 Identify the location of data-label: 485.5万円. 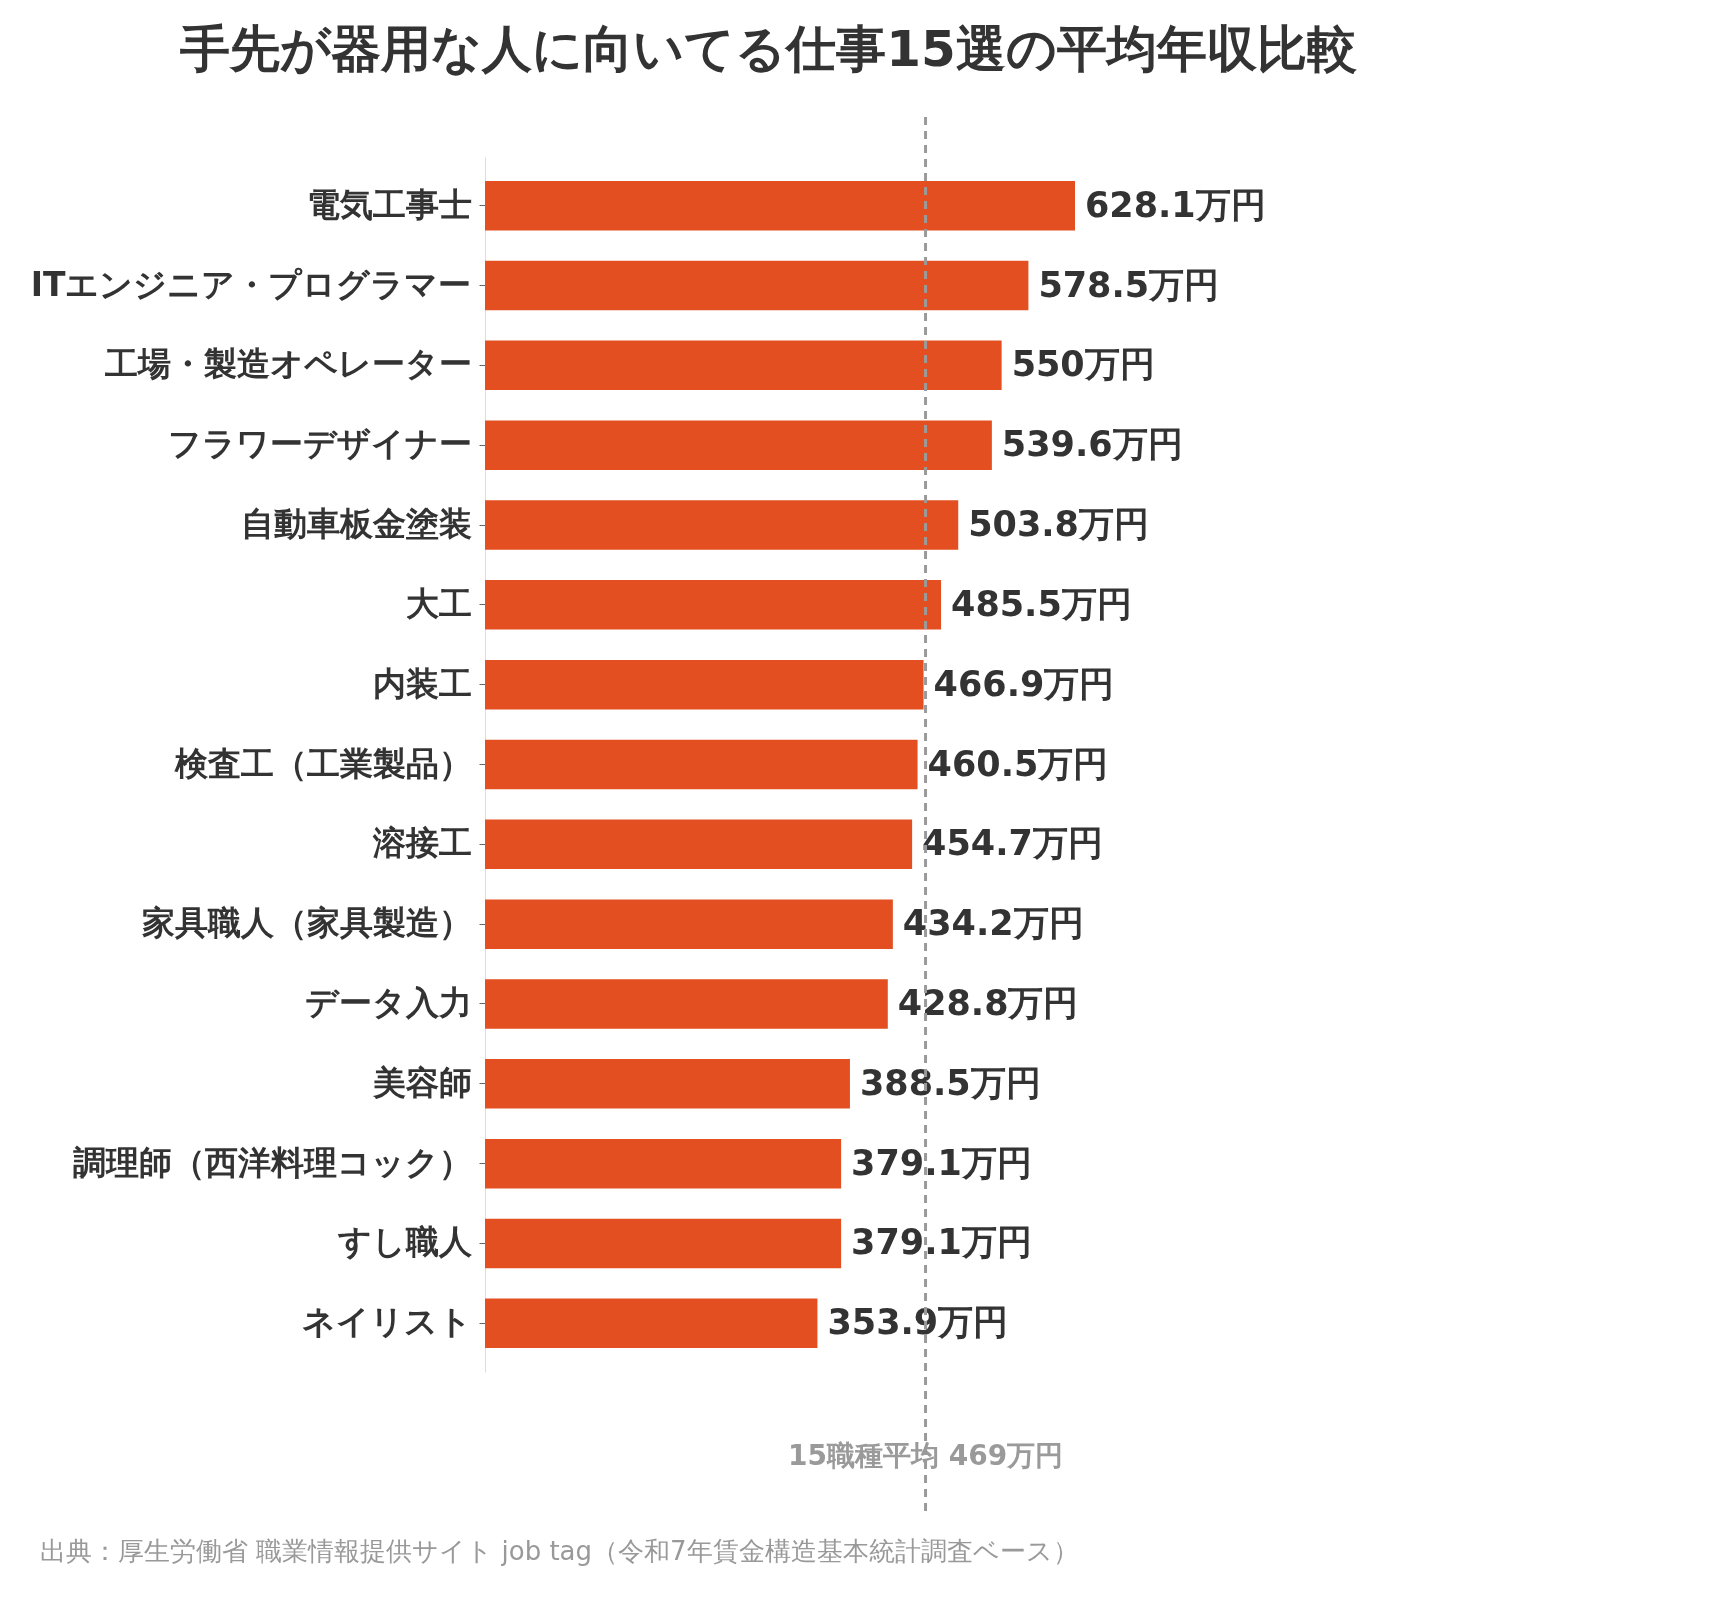
(1041, 603).